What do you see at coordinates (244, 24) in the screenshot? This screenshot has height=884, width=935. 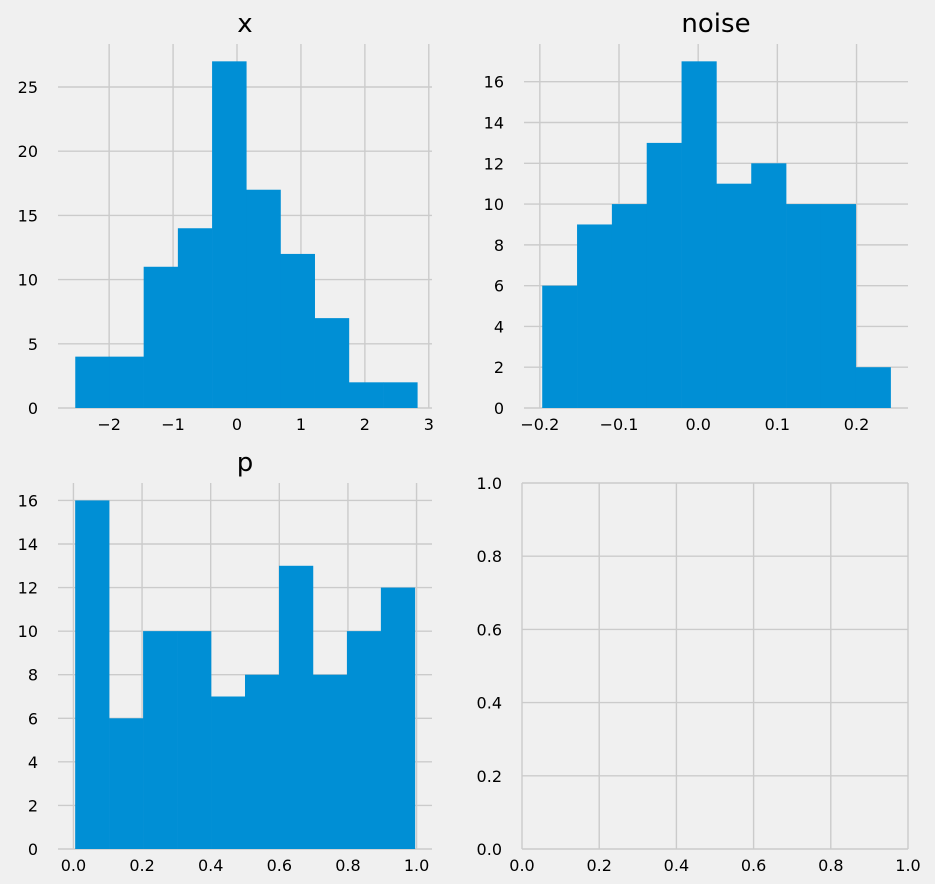 I see `subplot-title: x` at bounding box center [244, 24].